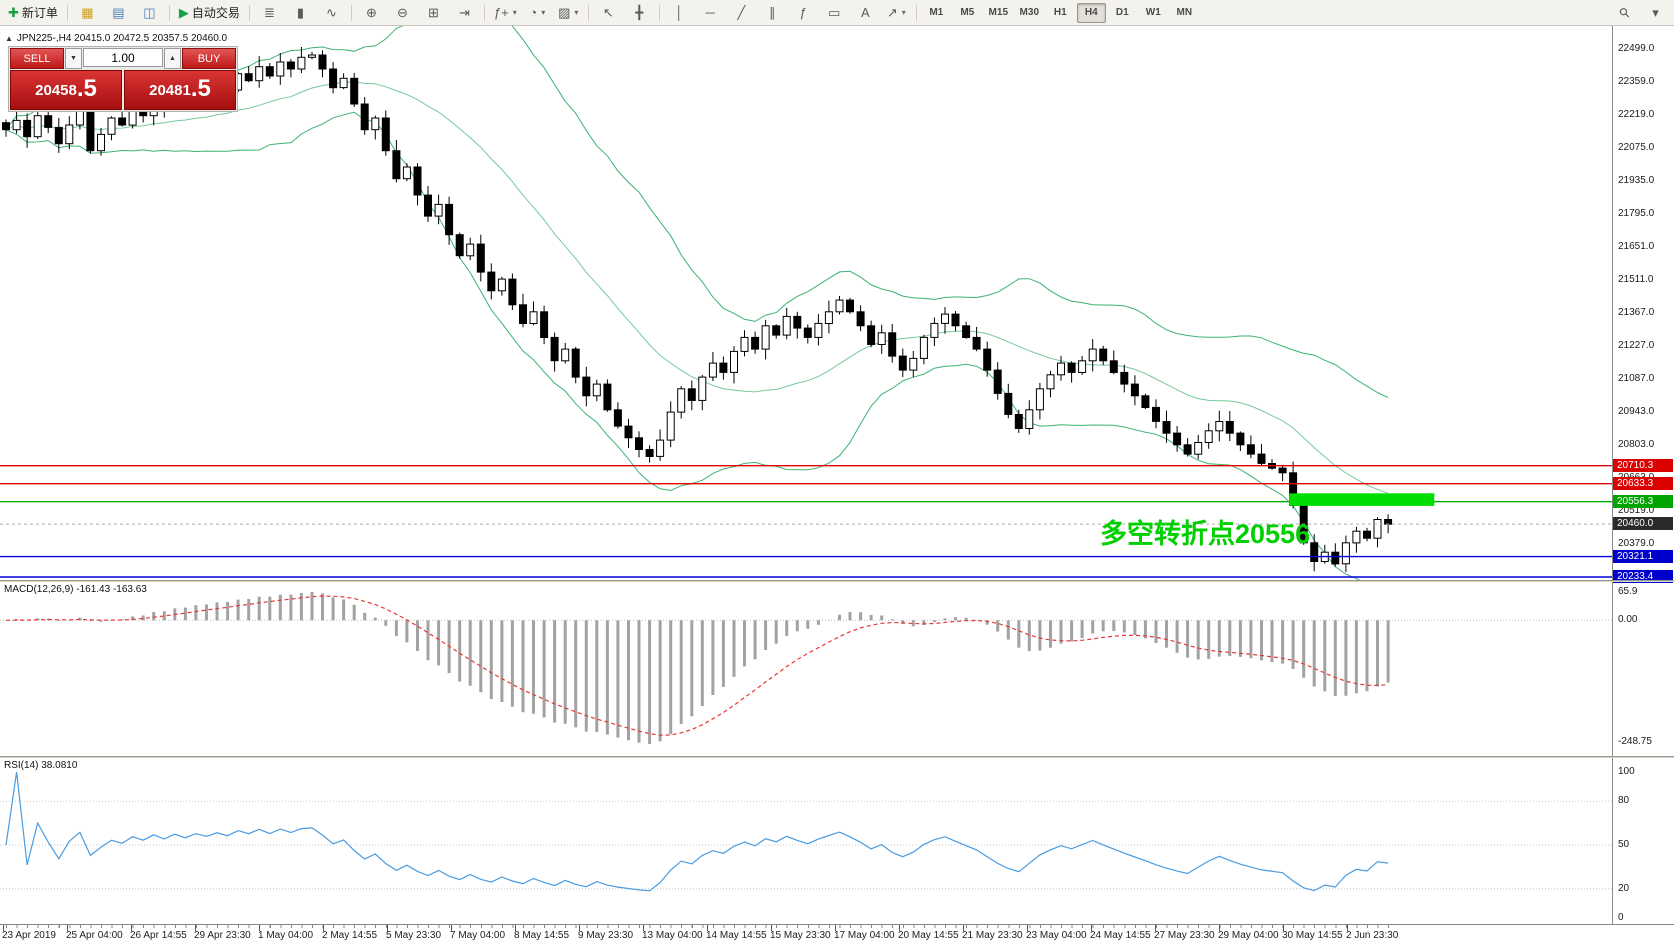 The width and height of the screenshot is (1674, 944). I want to click on arrow-tools-button: ↗ ▾, so click(896, 13).